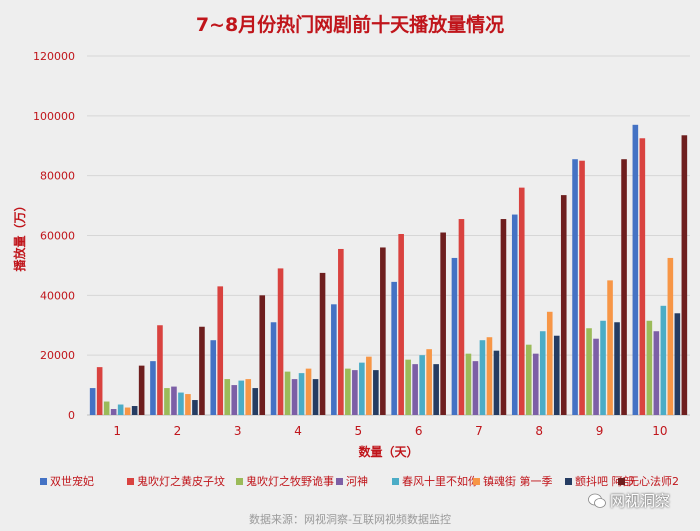  What do you see at coordinates (350, 25) in the screenshot?
I see `chart-title: 7~8月份热门网剧前十天播放量情况` at bounding box center [350, 25].